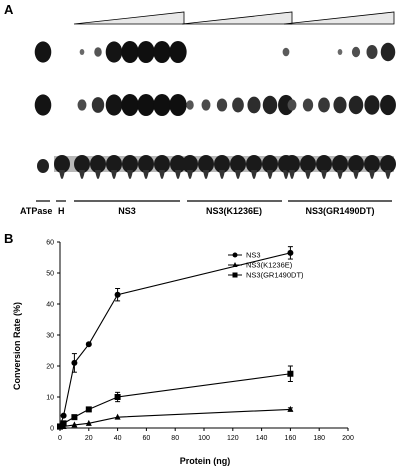  I want to click on lane-label-atpase: ATPase, so click(36, 211).